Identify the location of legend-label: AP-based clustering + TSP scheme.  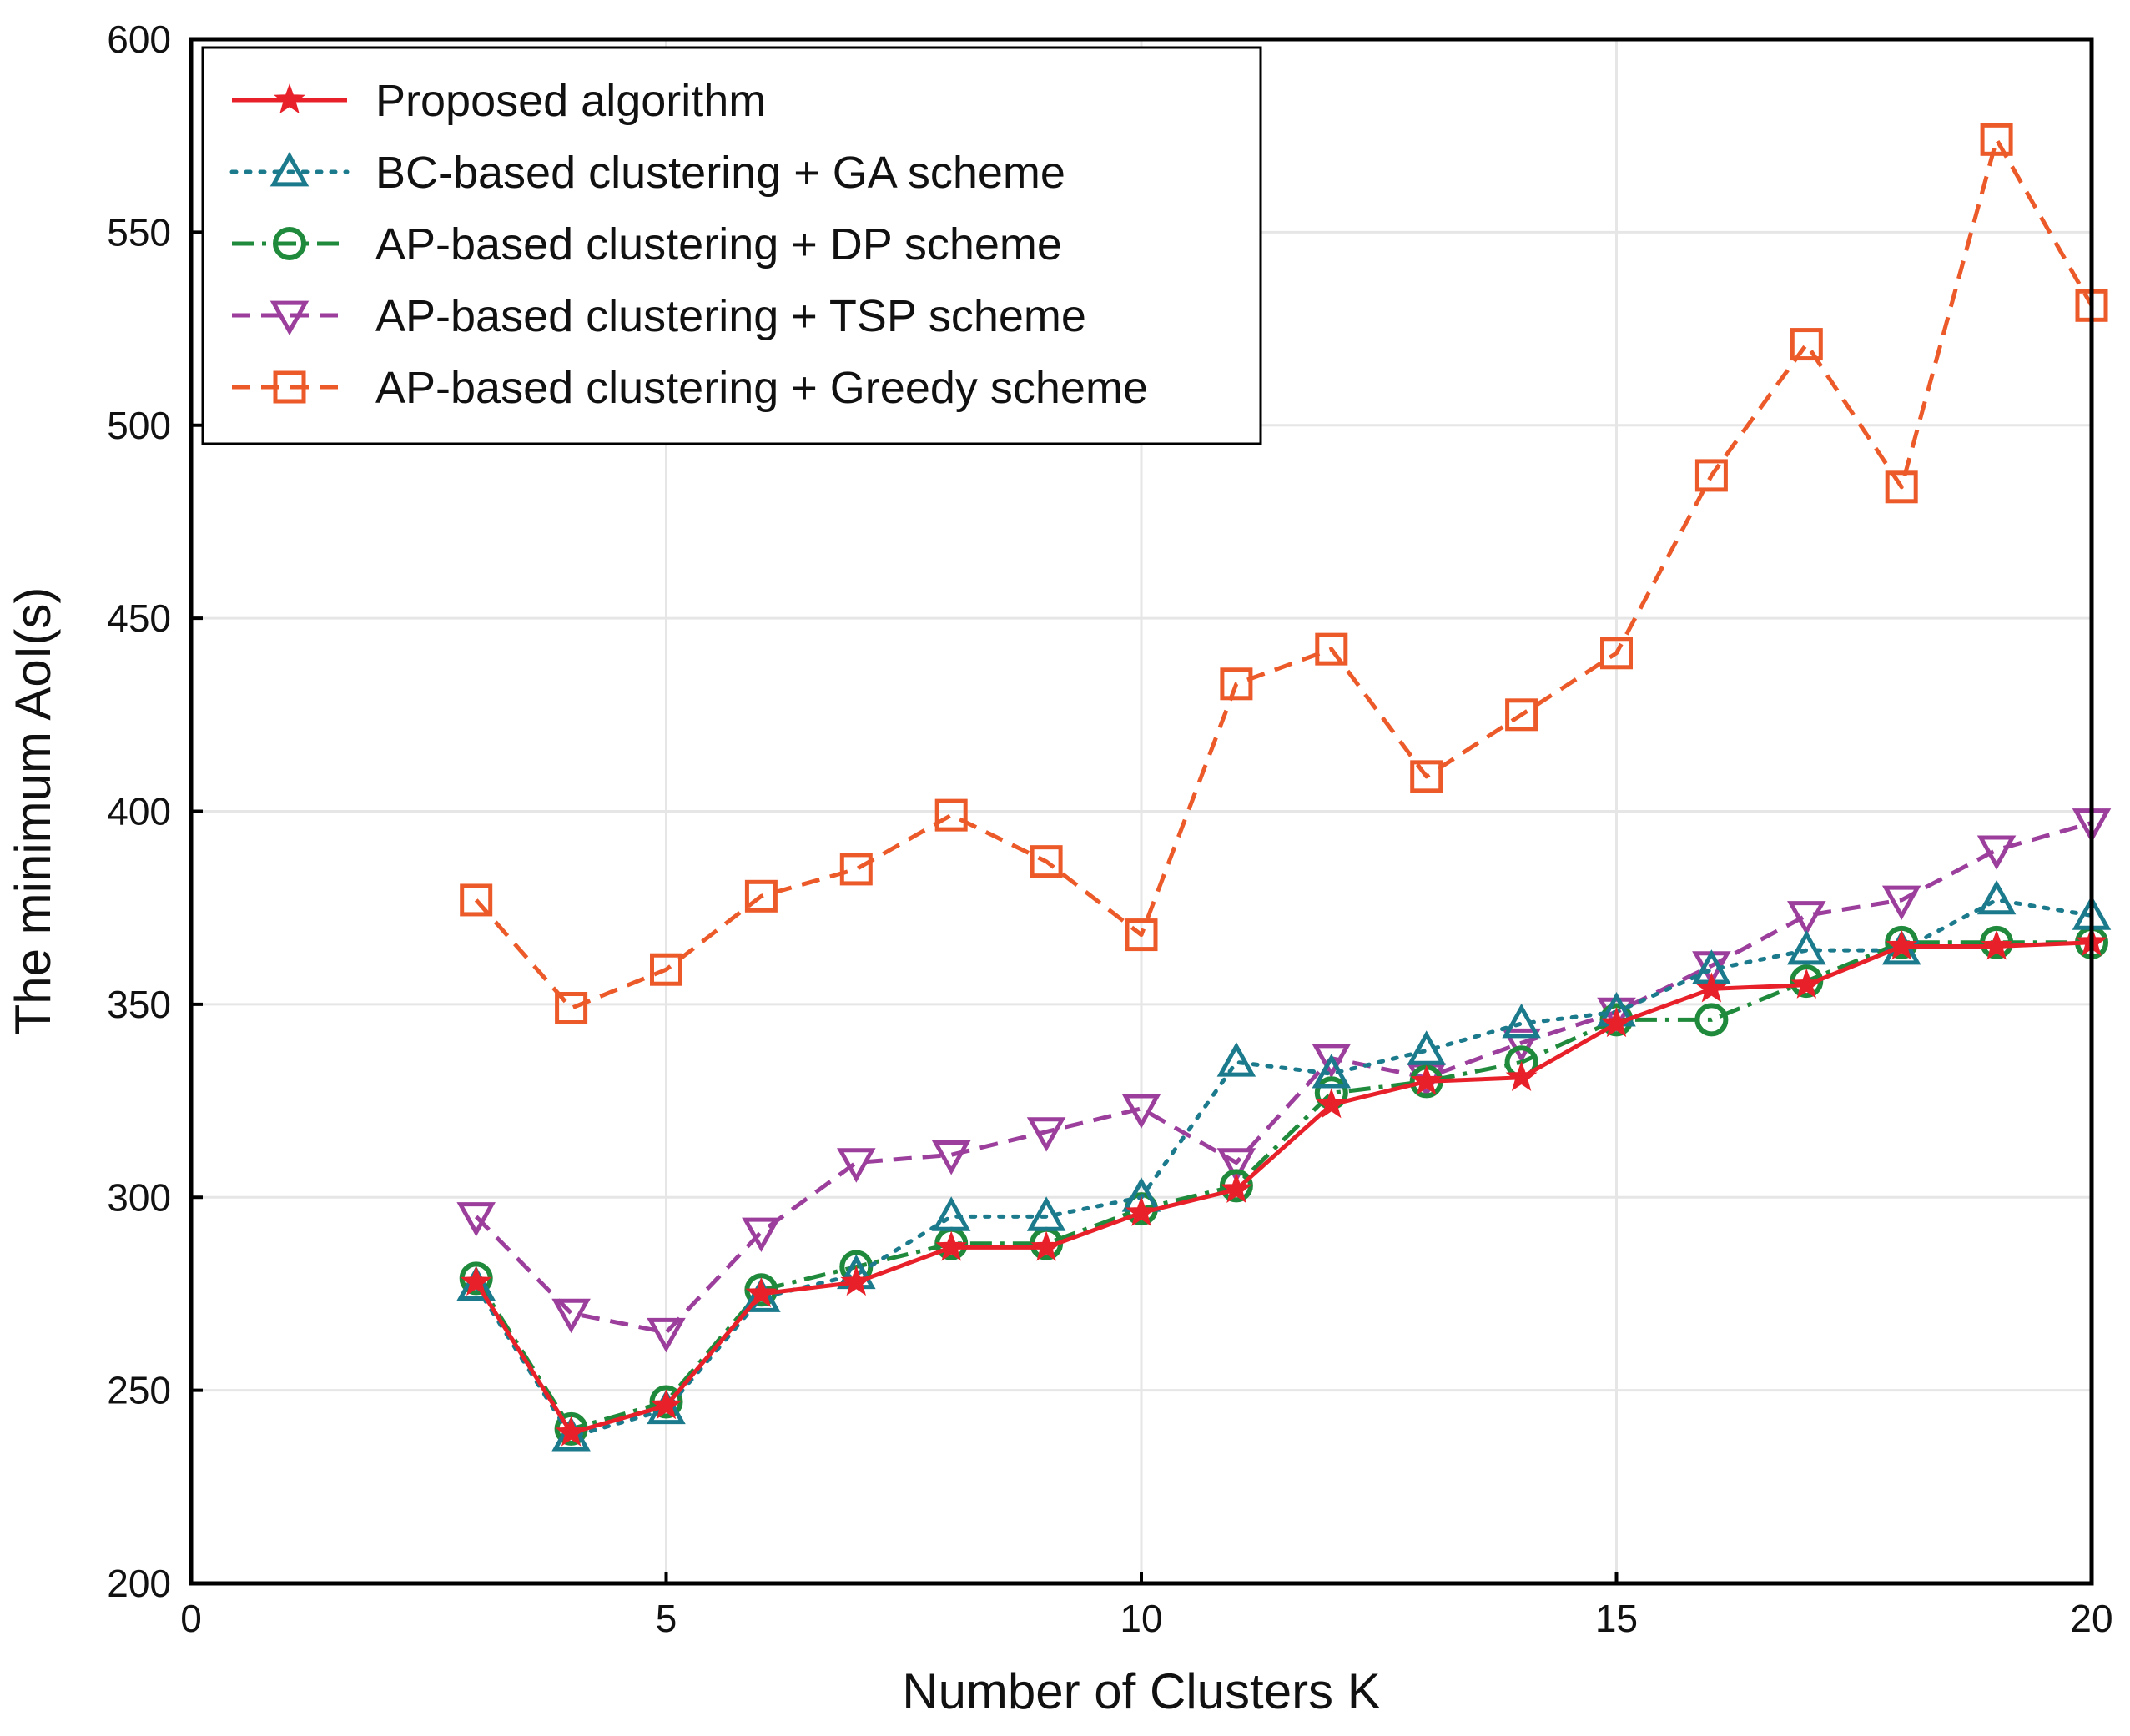
(730, 316).